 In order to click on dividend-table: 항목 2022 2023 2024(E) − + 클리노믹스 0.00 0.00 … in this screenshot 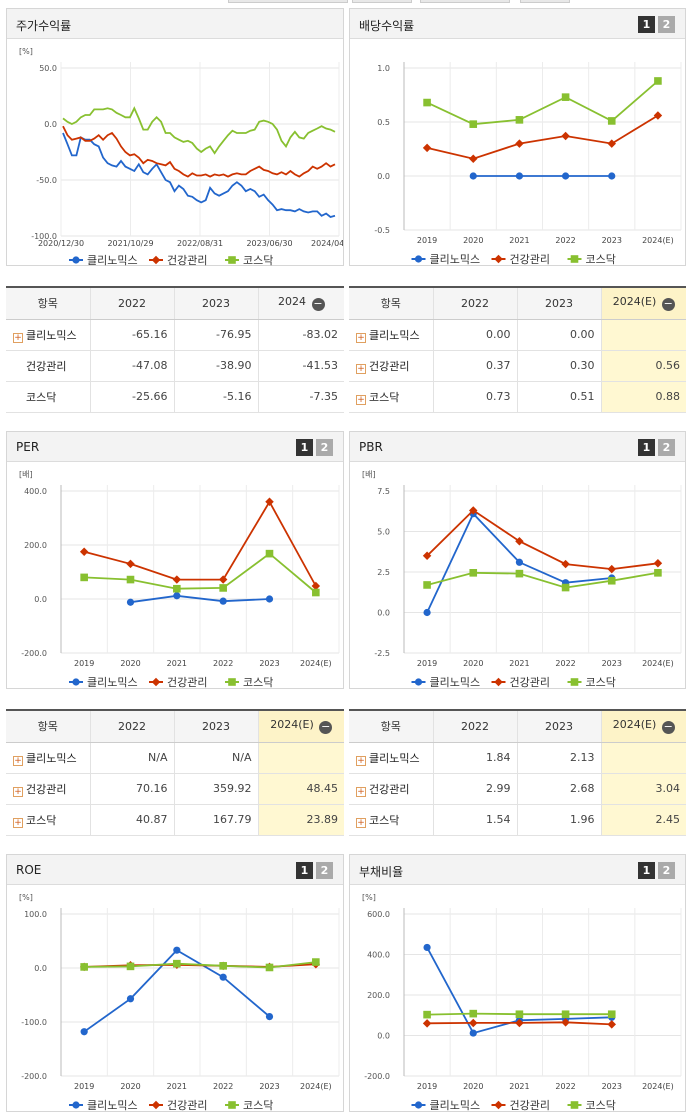, I will do `click(517, 349)`.